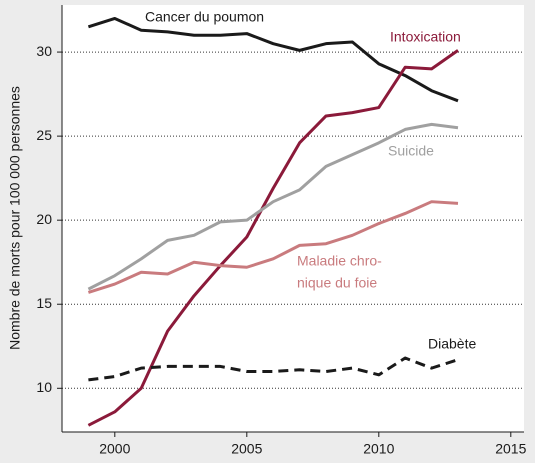 The height and width of the screenshot is (463, 535). I want to click on y-tick-label: 30, so click(44, 51).